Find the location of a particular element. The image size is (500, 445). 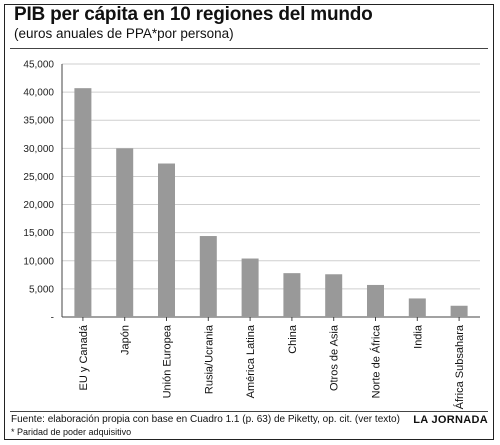

x-category-label: África Subsahara is located at coordinates (459, 366).